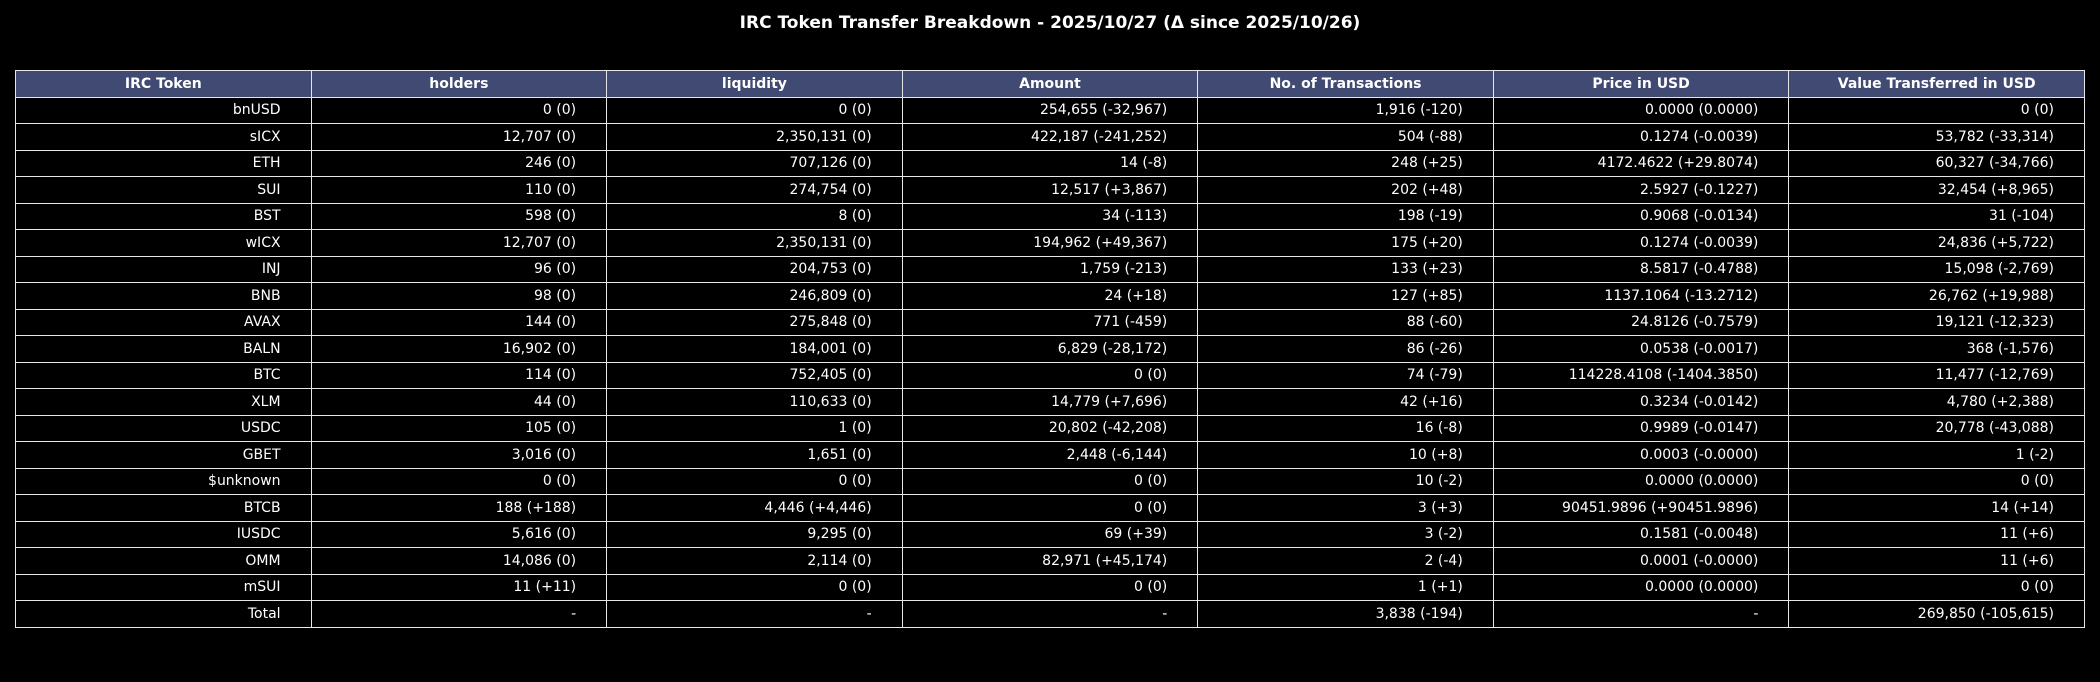 Image resolution: width=2100 pixels, height=682 pixels. Describe the element at coordinates (163, 322) in the screenshot. I see `token-name-cell: AVAX` at that location.